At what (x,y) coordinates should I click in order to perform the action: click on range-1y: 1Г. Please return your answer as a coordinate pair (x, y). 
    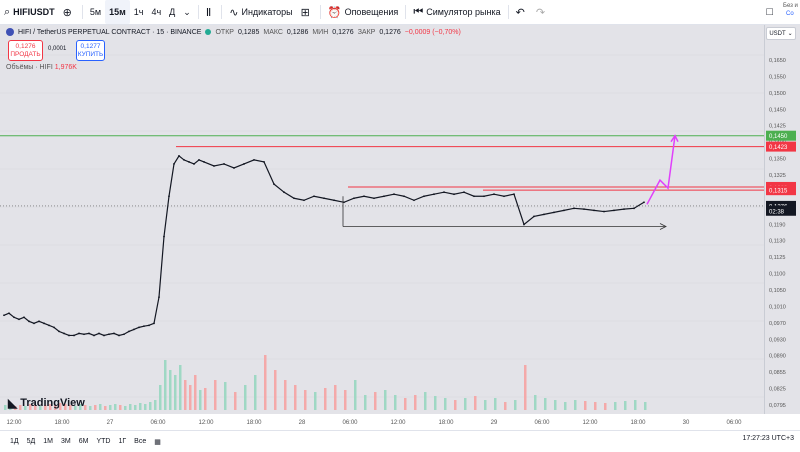
    Looking at the image, I should click on (122, 441).